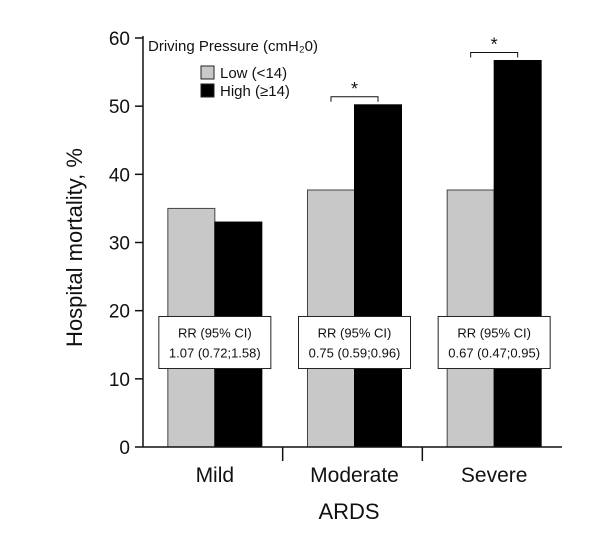 Image resolution: width=610 pixels, height=553 pixels. I want to click on y-axis-label: Hospital mortality, %, so click(74, 247).